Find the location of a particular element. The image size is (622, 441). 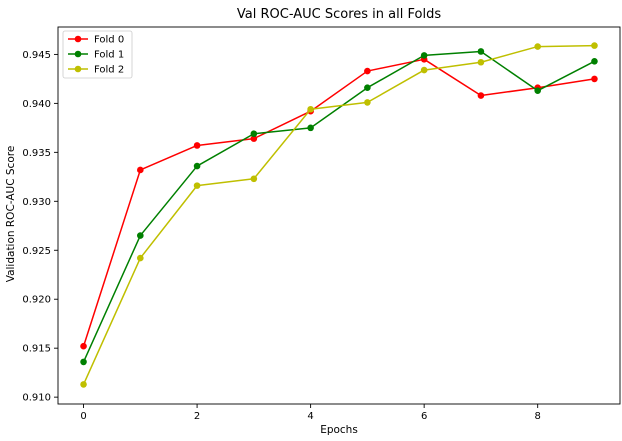

legend-entries: Fold 0 Fold 1 Fold 2 is located at coordinates (96, 55).